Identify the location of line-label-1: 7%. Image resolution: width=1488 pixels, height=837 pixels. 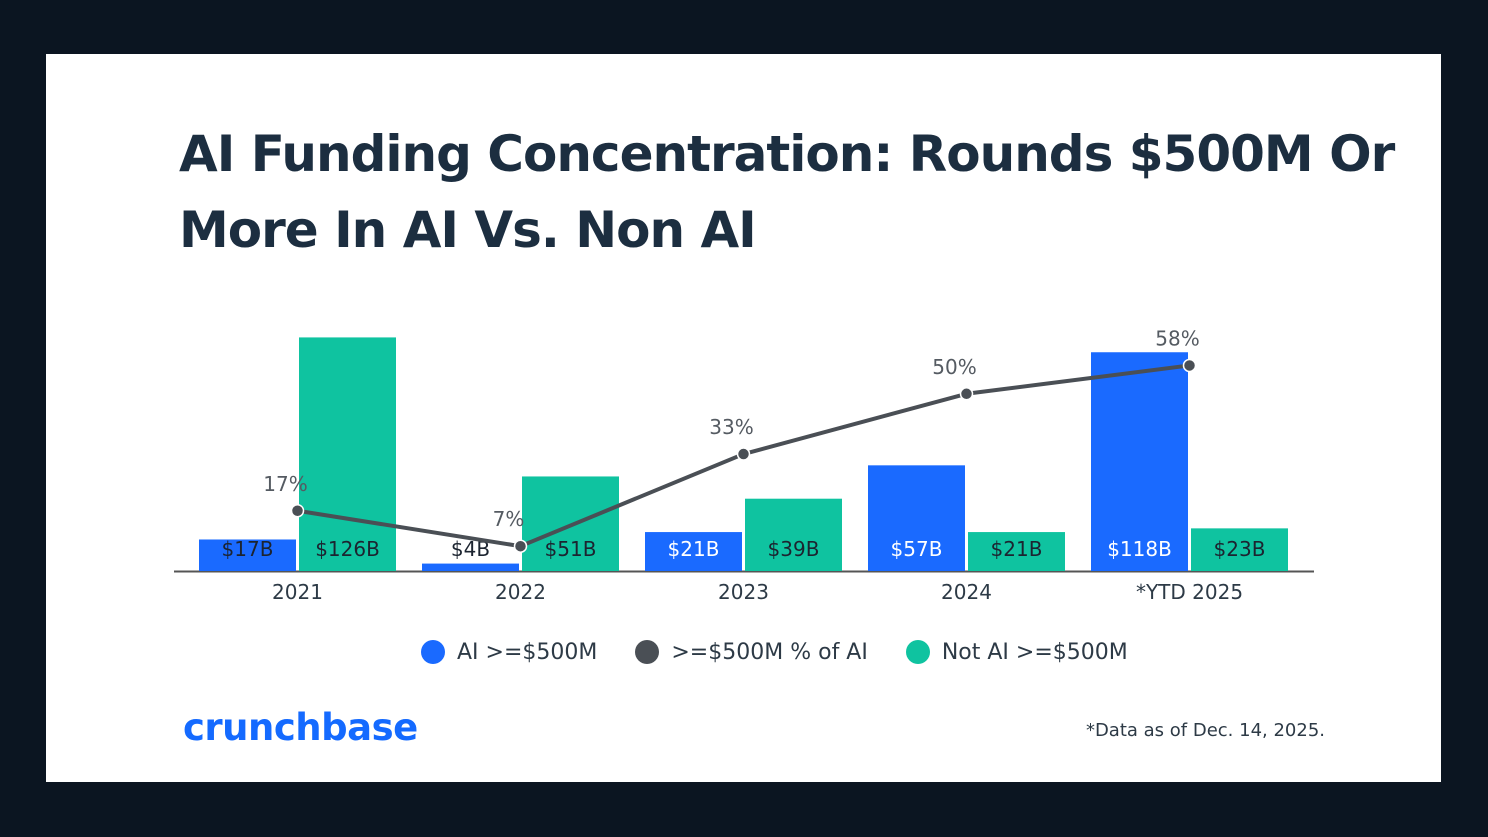
(509, 519).